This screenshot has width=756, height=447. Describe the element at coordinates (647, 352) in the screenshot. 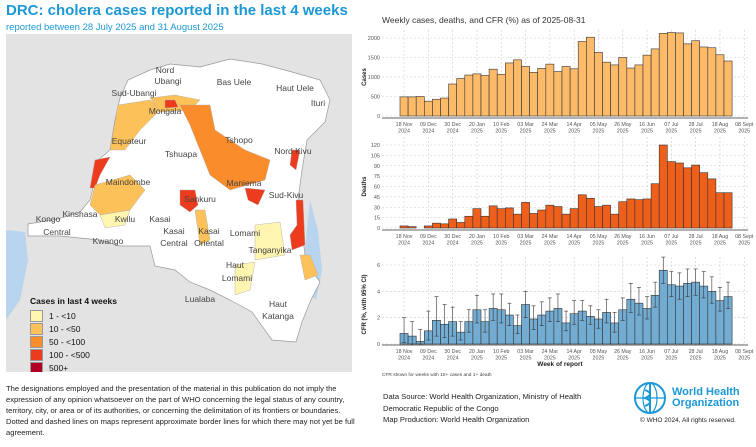

I see `x-tick-label: 16 Jun` at that location.